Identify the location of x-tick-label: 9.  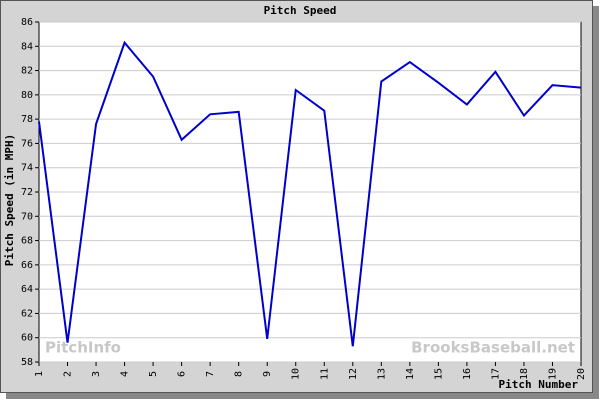
(267, 374).